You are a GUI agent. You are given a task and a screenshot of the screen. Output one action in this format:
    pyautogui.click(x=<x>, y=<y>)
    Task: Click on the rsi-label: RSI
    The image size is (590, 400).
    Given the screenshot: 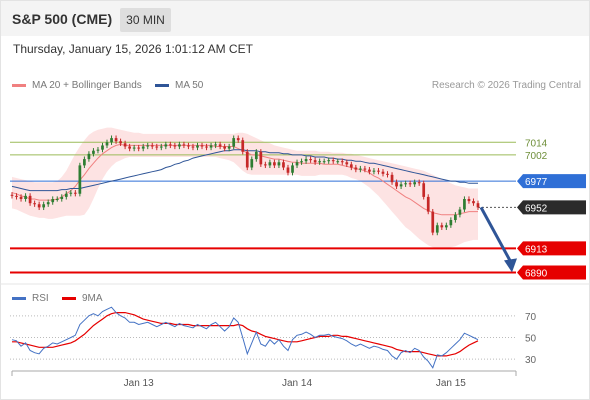 What is the action you would take?
    pyautogui.click(x=40, y=298)
    